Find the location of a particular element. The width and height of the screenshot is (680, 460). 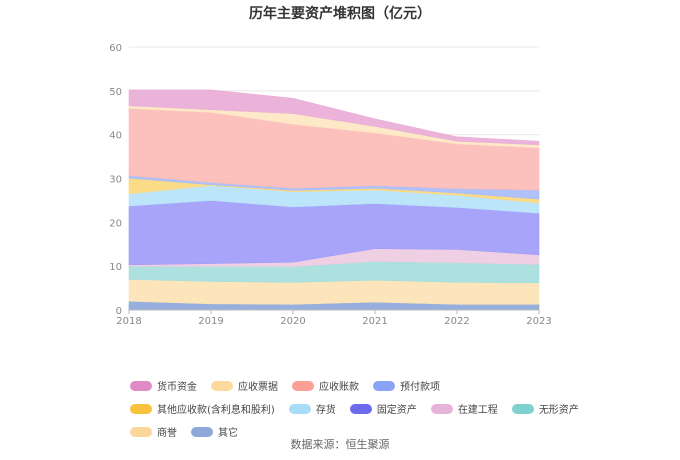

legend-item: 在建工程 is located at coordinates (464, 408).